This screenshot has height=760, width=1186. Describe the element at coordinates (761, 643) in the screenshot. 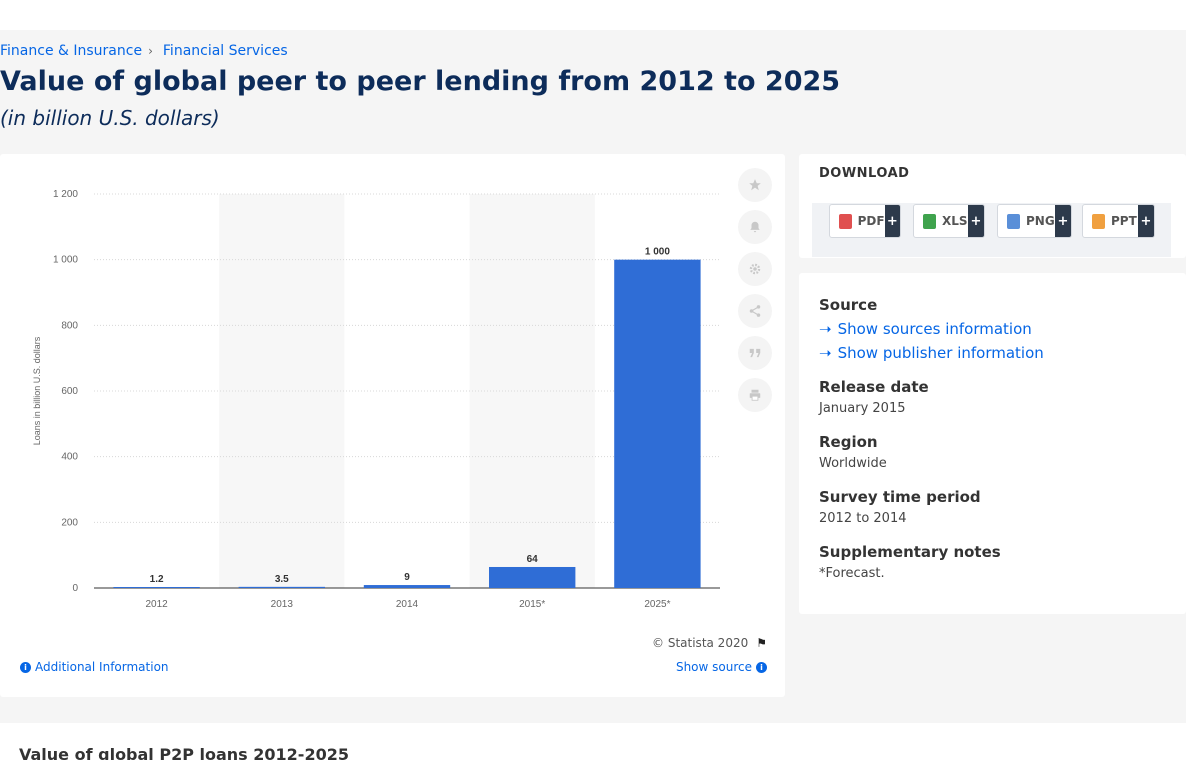

I see `flag-icon: ⚑` at that location.